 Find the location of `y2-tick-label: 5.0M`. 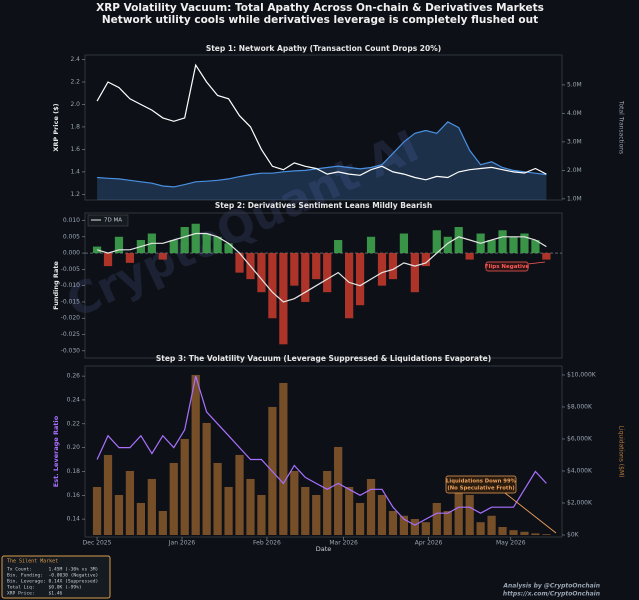

y2-tick-label: 5.0M is located at coordinates (574, 84).